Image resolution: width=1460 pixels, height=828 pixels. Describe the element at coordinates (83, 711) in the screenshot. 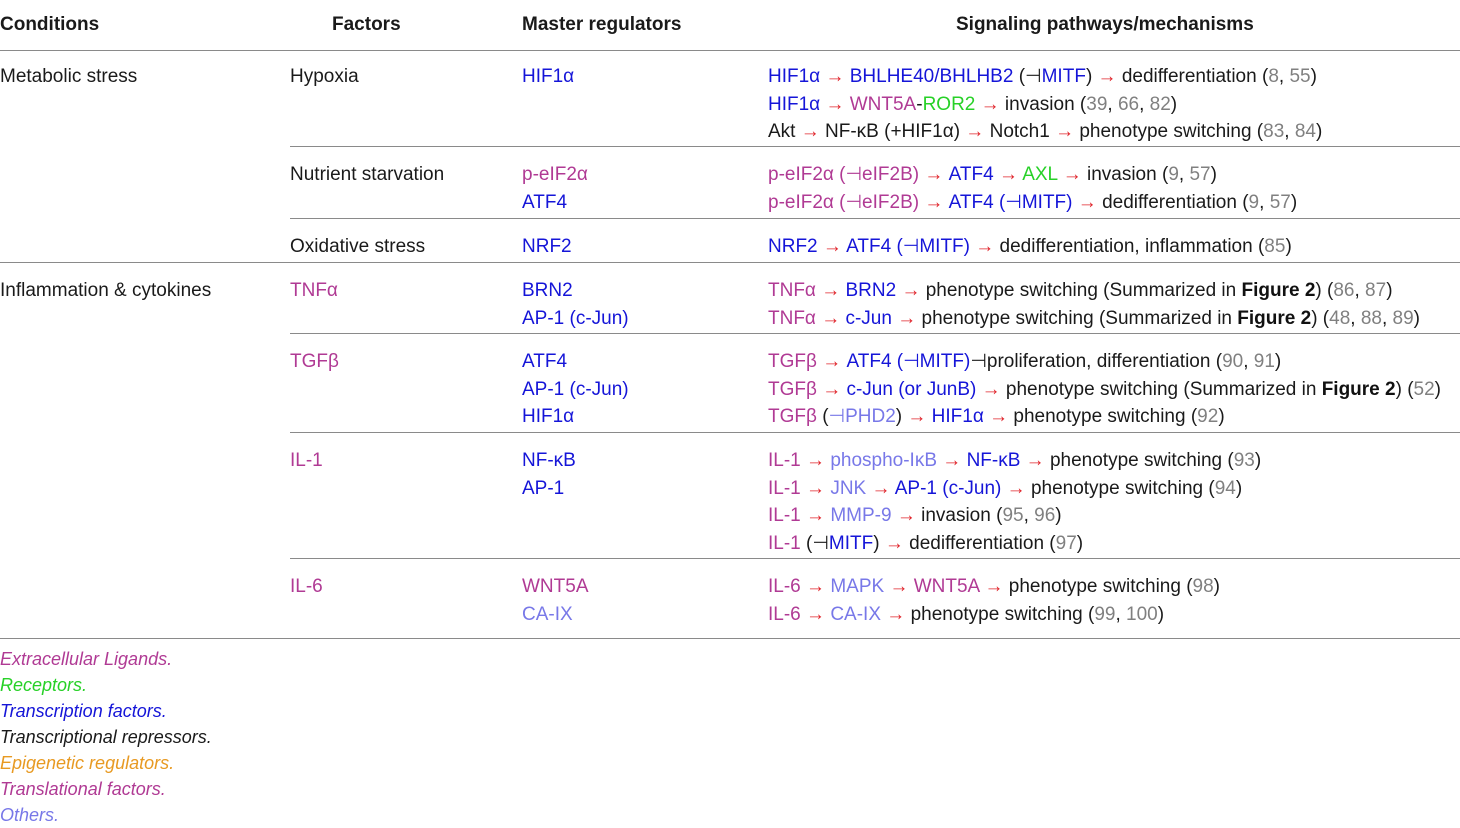

I see `legend-transcription-factors: Transcription factors.` at that location.